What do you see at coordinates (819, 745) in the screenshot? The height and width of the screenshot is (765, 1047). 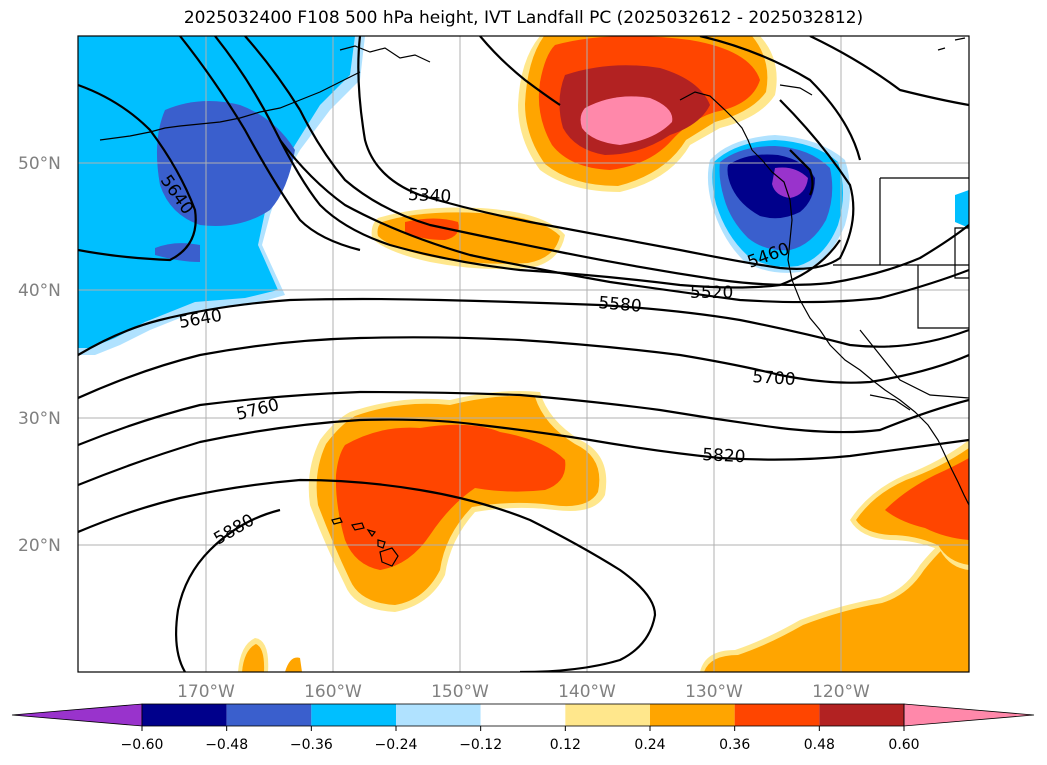 I see `colorbar-tick-label: 0.48` at bounding box center [819, 745].